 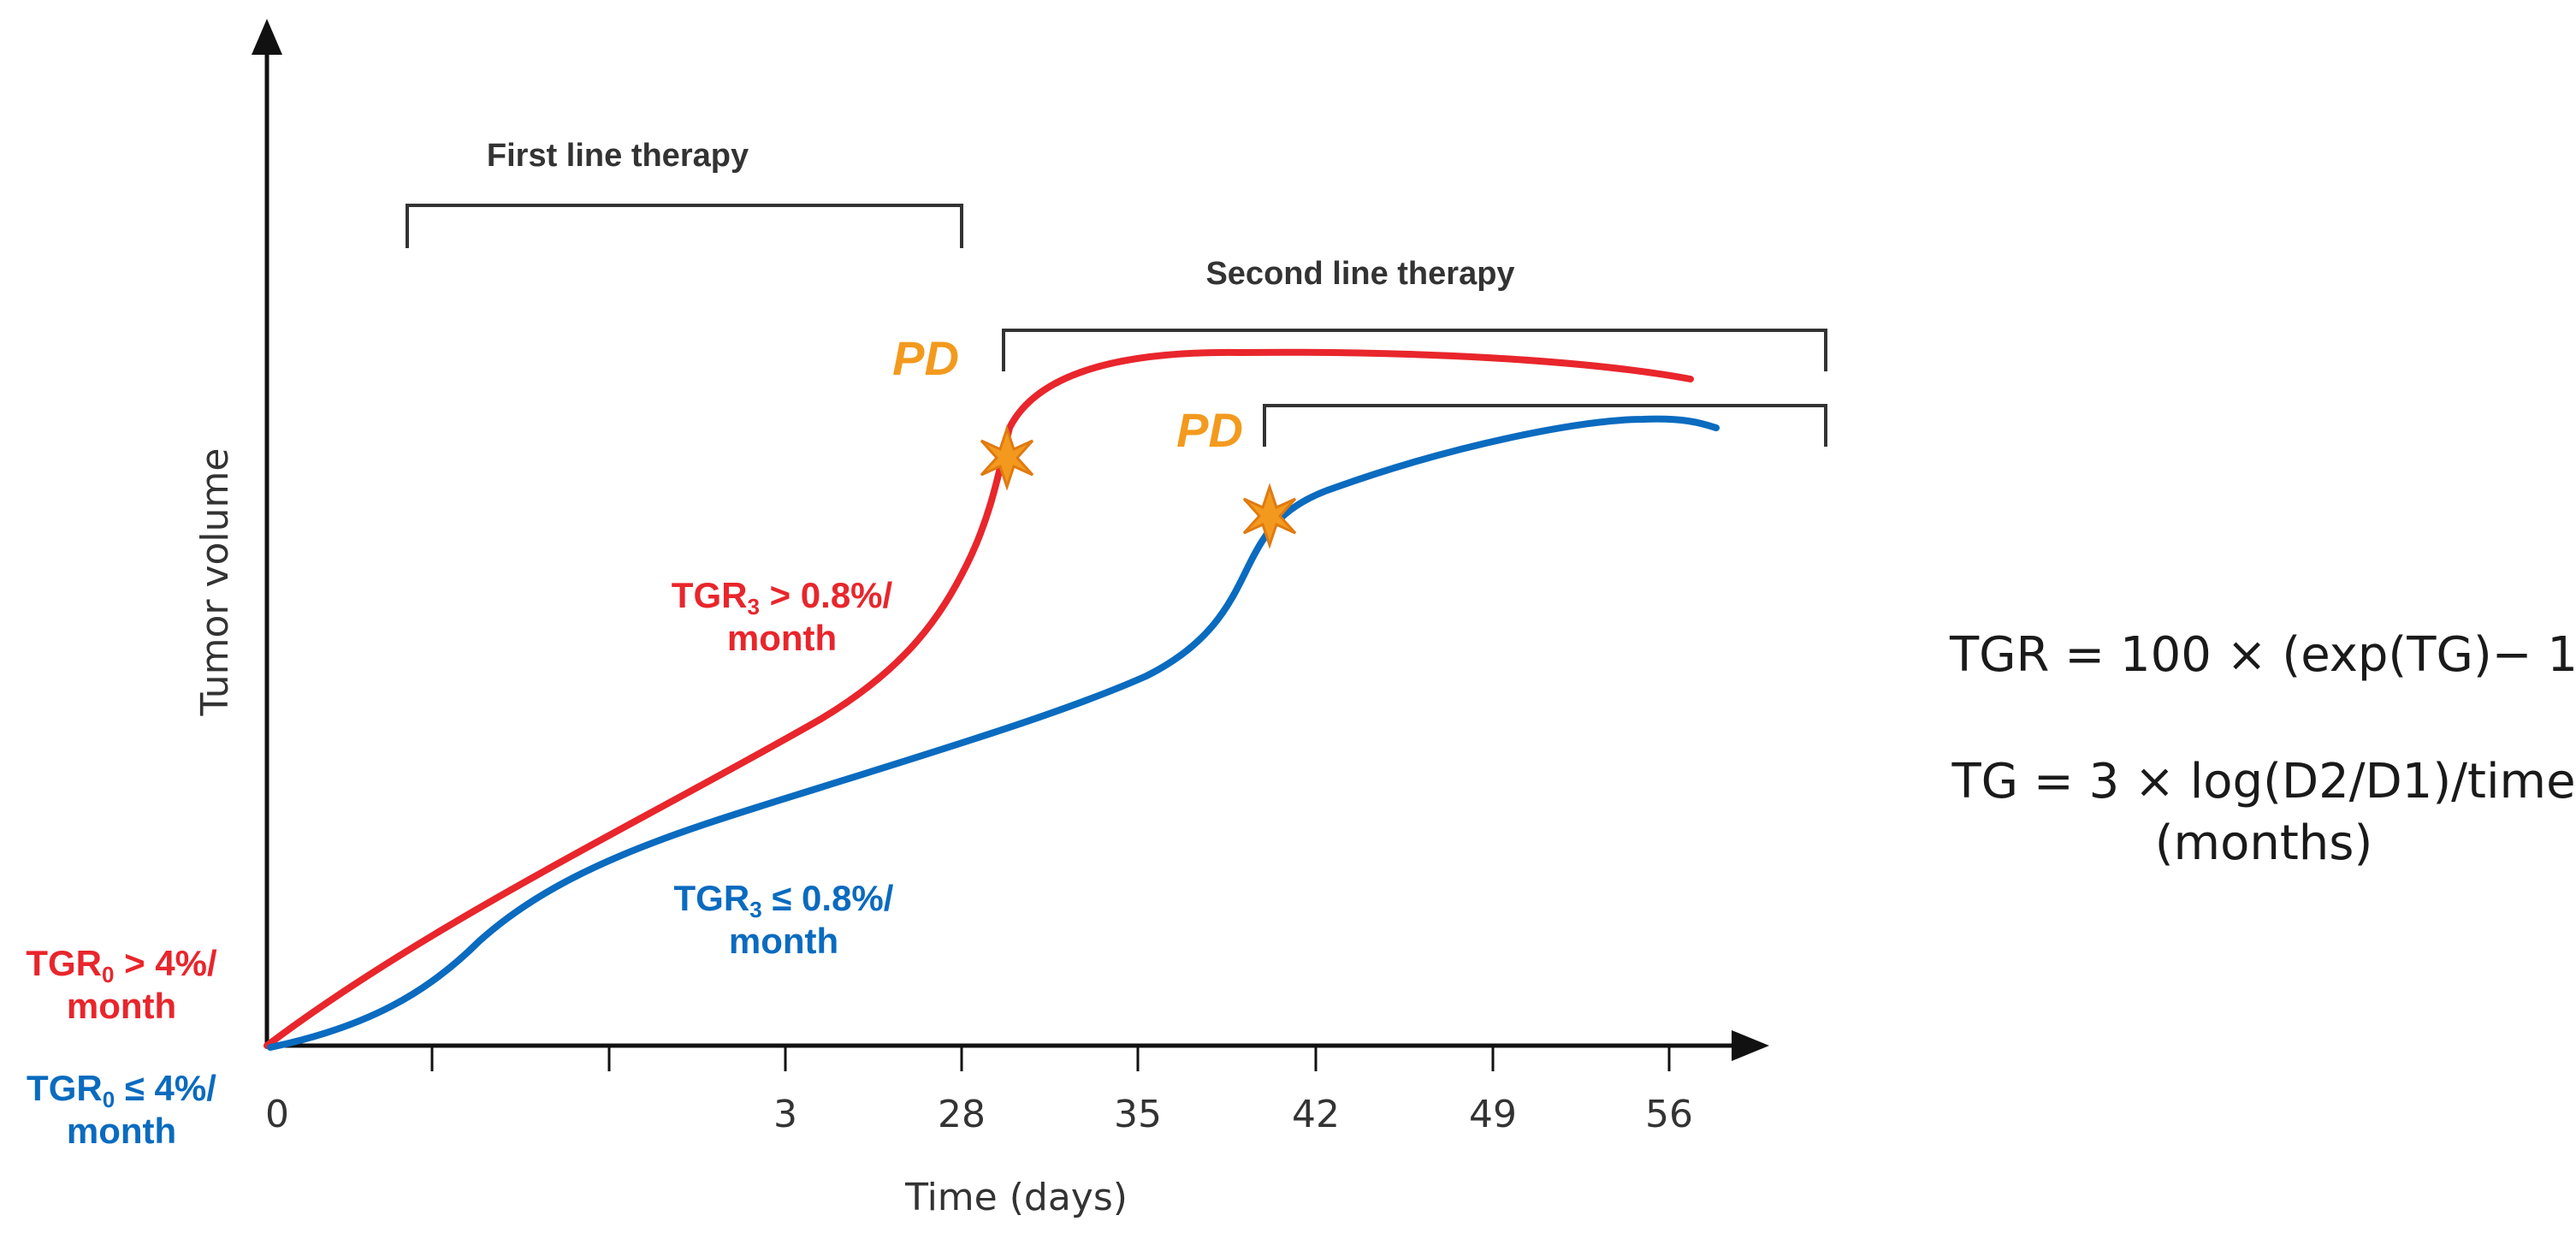 I want to click on bracket-line-upper, so click(x=1415, y=350).